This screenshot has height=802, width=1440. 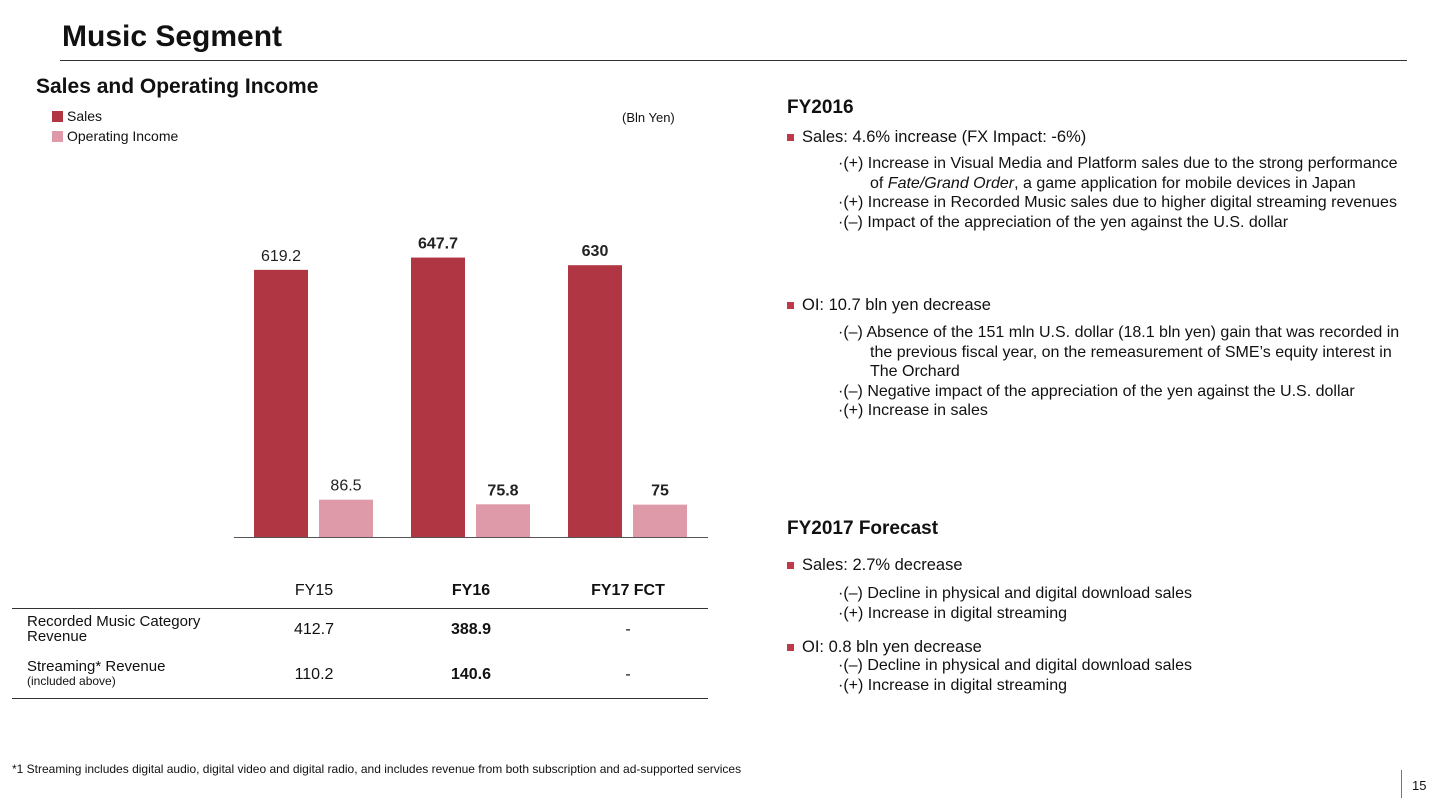 What do you see at coordinates (96, 666) in the screenshot?
I see `streaming-revenue-label: Streaming* Revenue` at bounding box center [96, 666].